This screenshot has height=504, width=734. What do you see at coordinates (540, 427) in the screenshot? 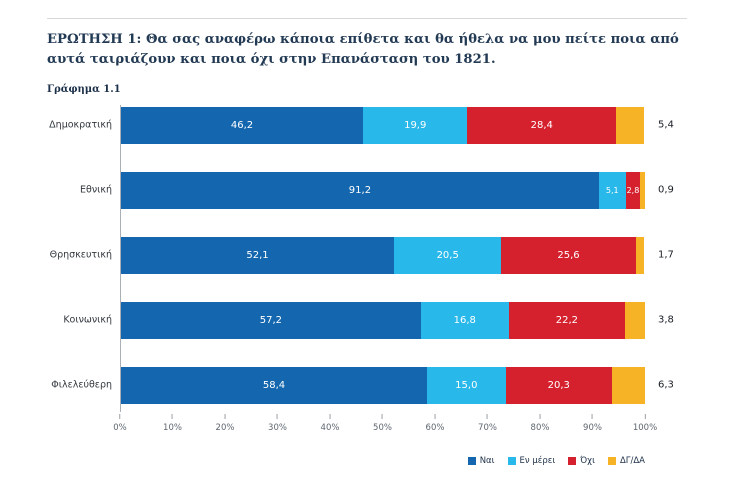
I see `tick-label: 80%` at bounding box center [540, 427].